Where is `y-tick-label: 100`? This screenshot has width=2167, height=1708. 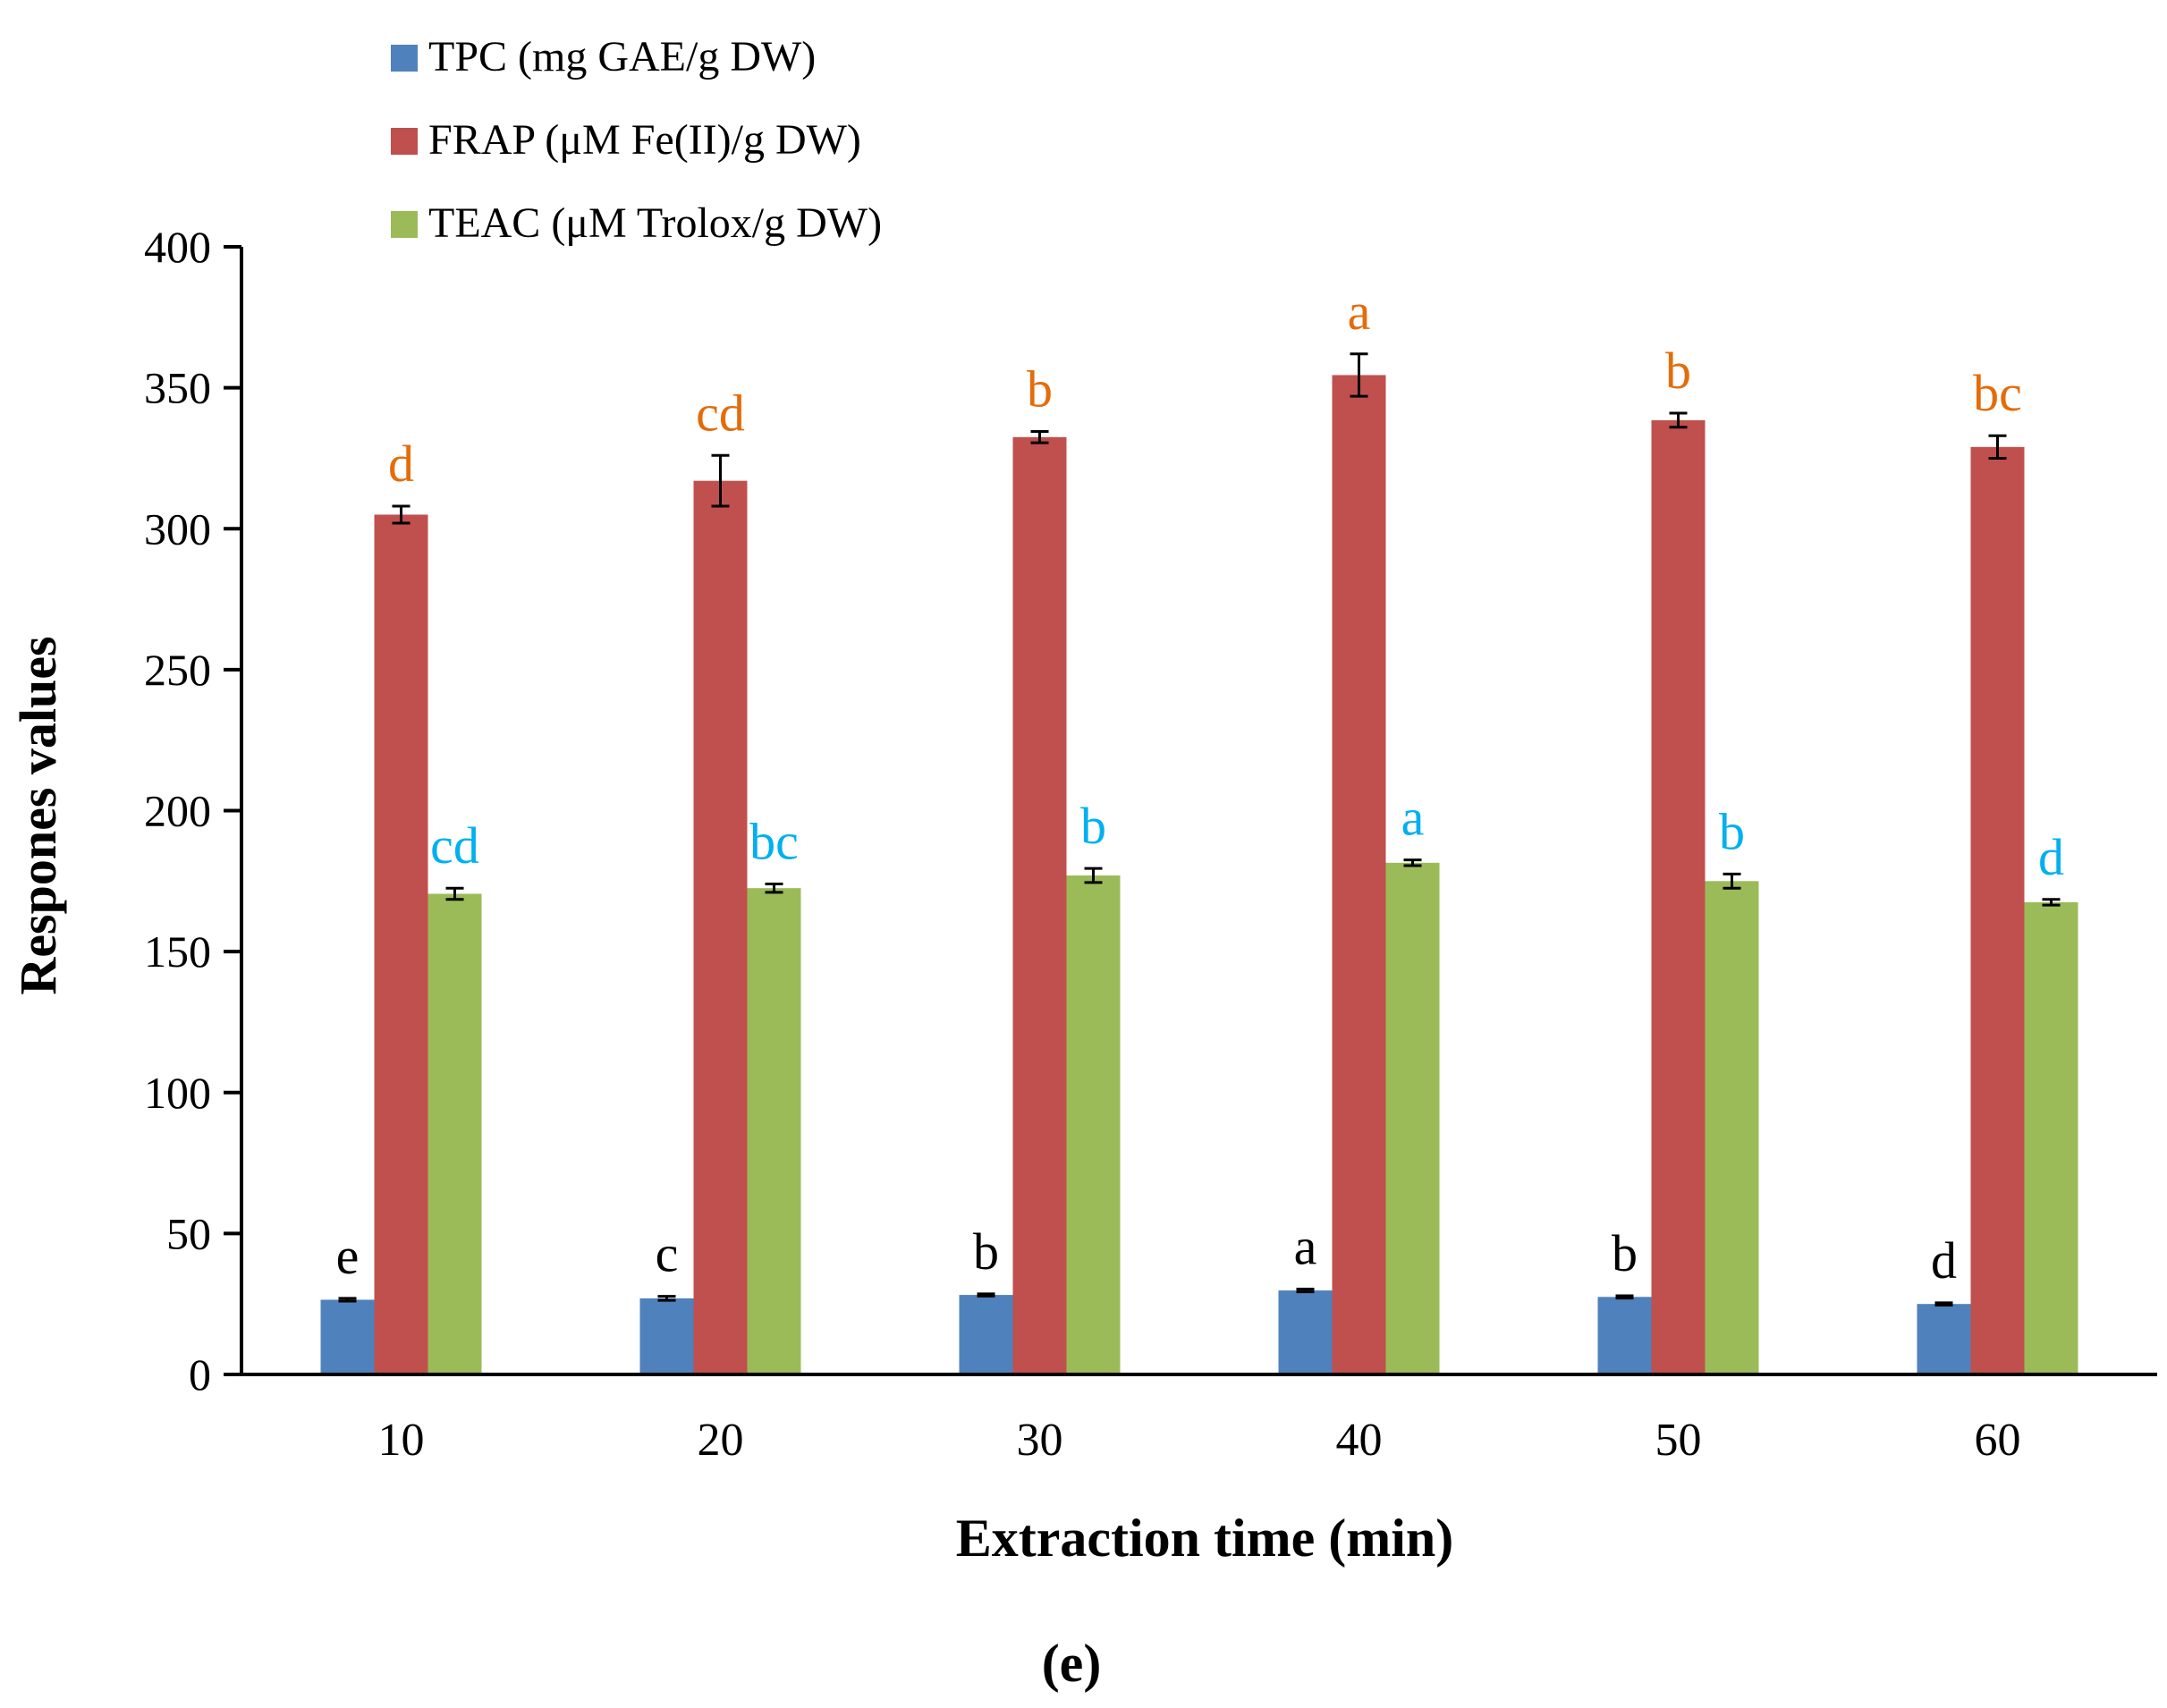 y-tick-label: 100 is located at coordinates (177, 1093).